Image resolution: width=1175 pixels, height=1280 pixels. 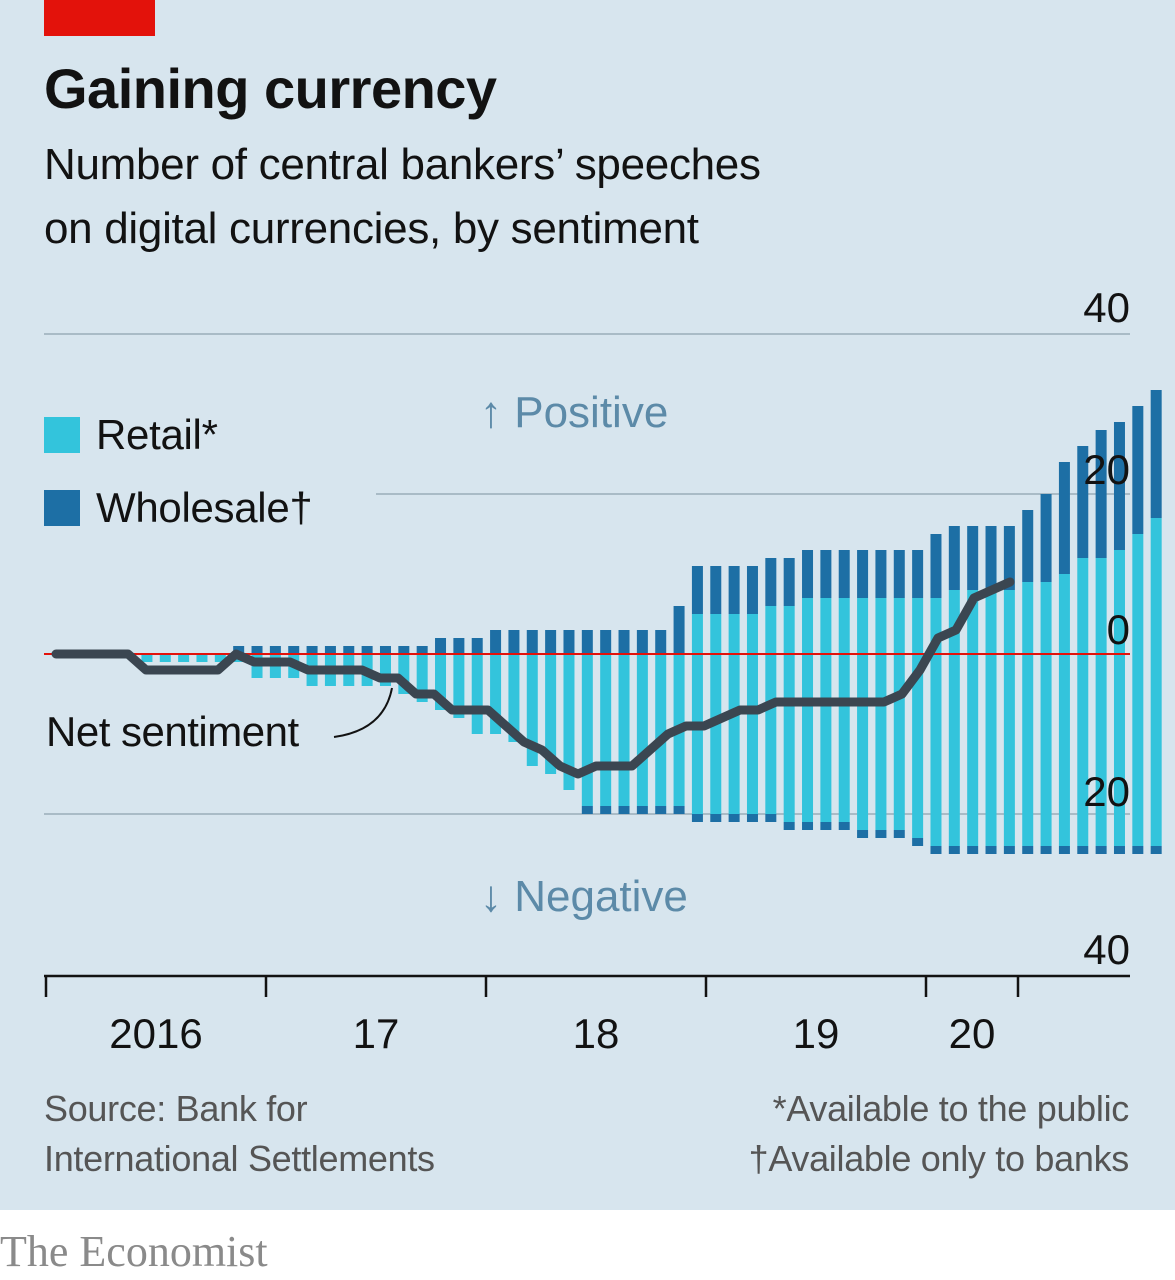 What do you see at coordinates (62, 508) in the screenshot?
I see `legend-wholesale-swatch` at bounding box center [62, 508].